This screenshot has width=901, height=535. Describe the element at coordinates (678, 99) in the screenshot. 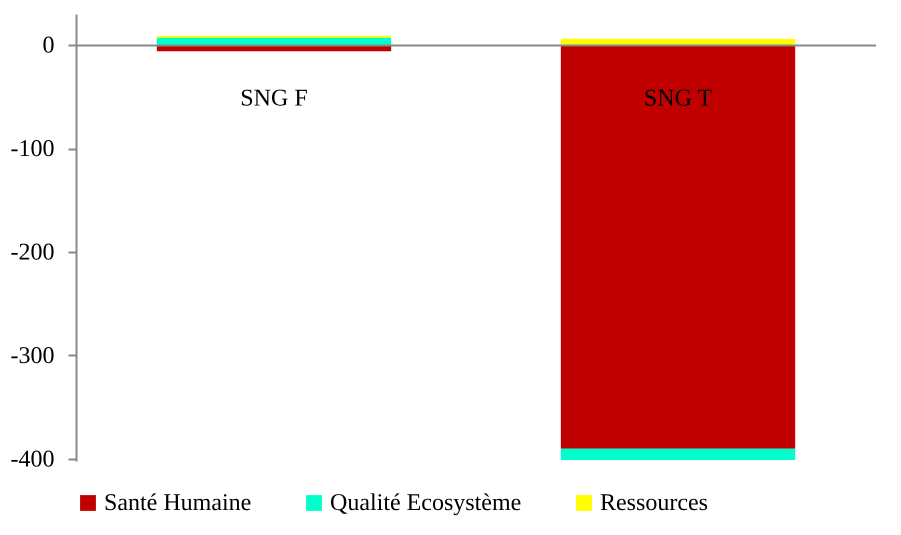

I see `x-tick-label: SNG T` at that location.